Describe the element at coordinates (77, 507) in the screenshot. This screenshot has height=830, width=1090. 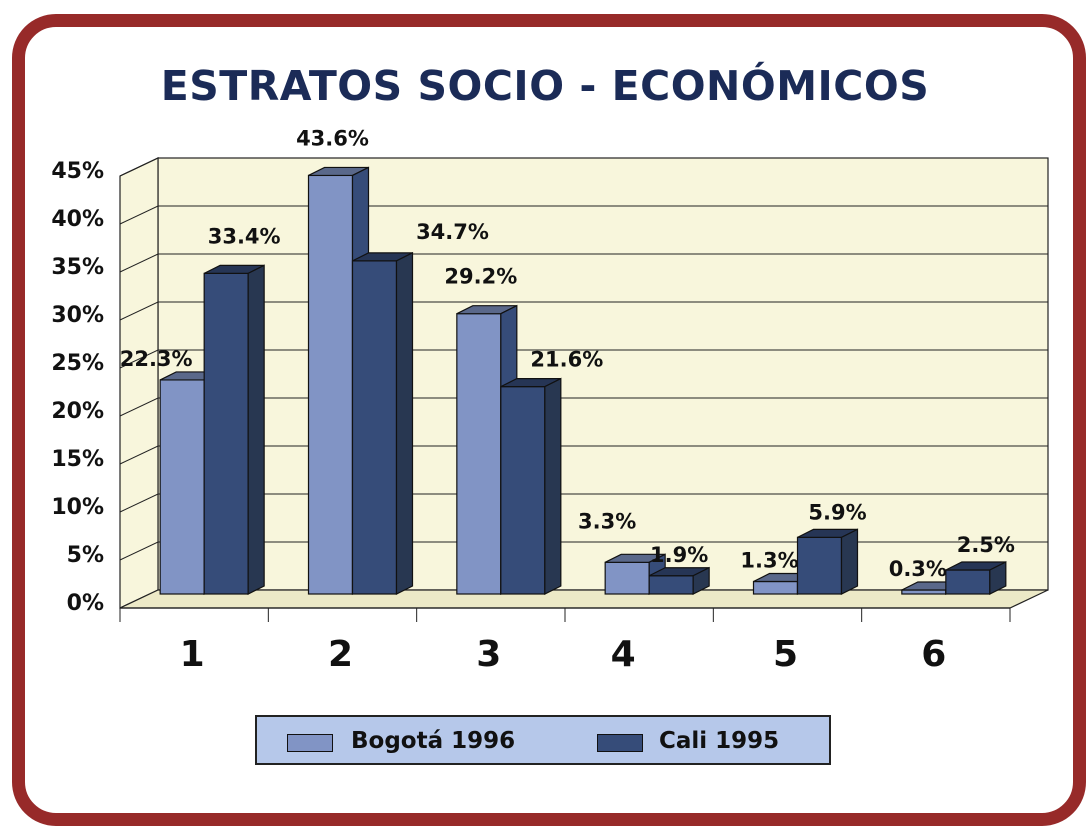
I see `y-tick-label: 10%` at that location.